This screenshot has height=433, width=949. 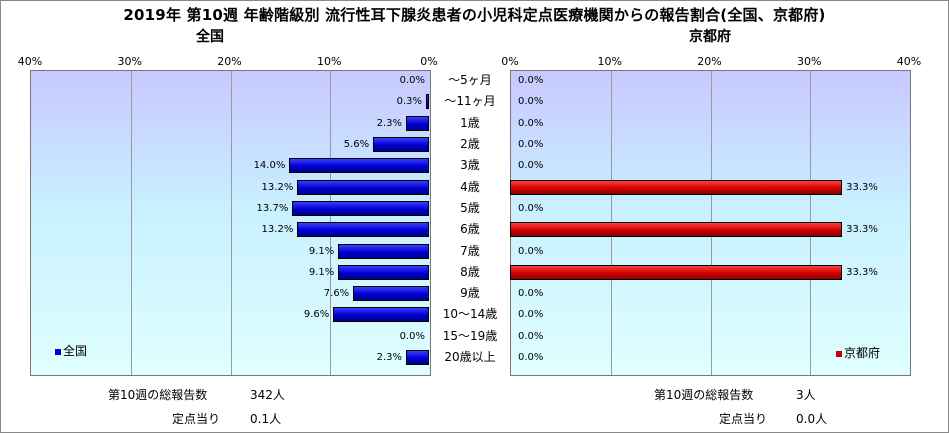 What do you see at coordinates (809, 61) in the screenshot?
I see `kyoto-tick-label: 30%` at bounding box center [809, 61].